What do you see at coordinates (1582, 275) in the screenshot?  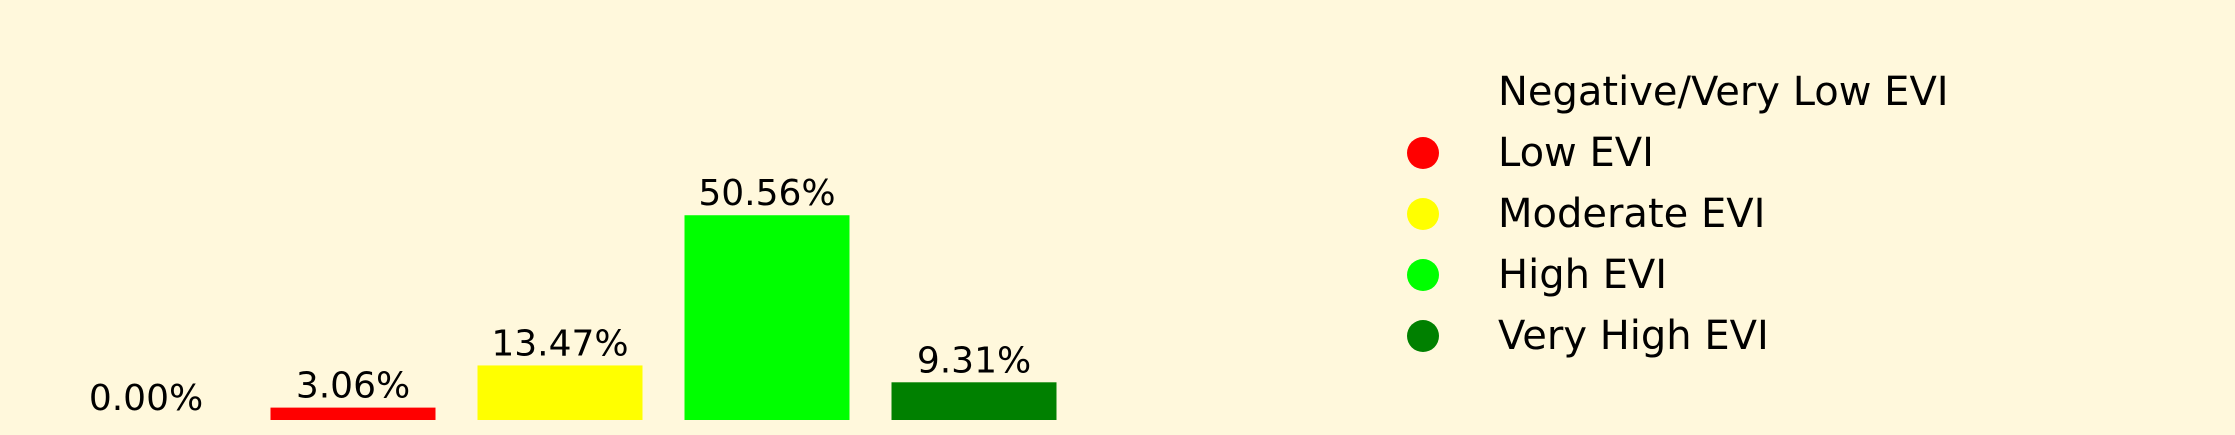 I see `legend-label-3: High EVI` at bounding box center [1582, 275].